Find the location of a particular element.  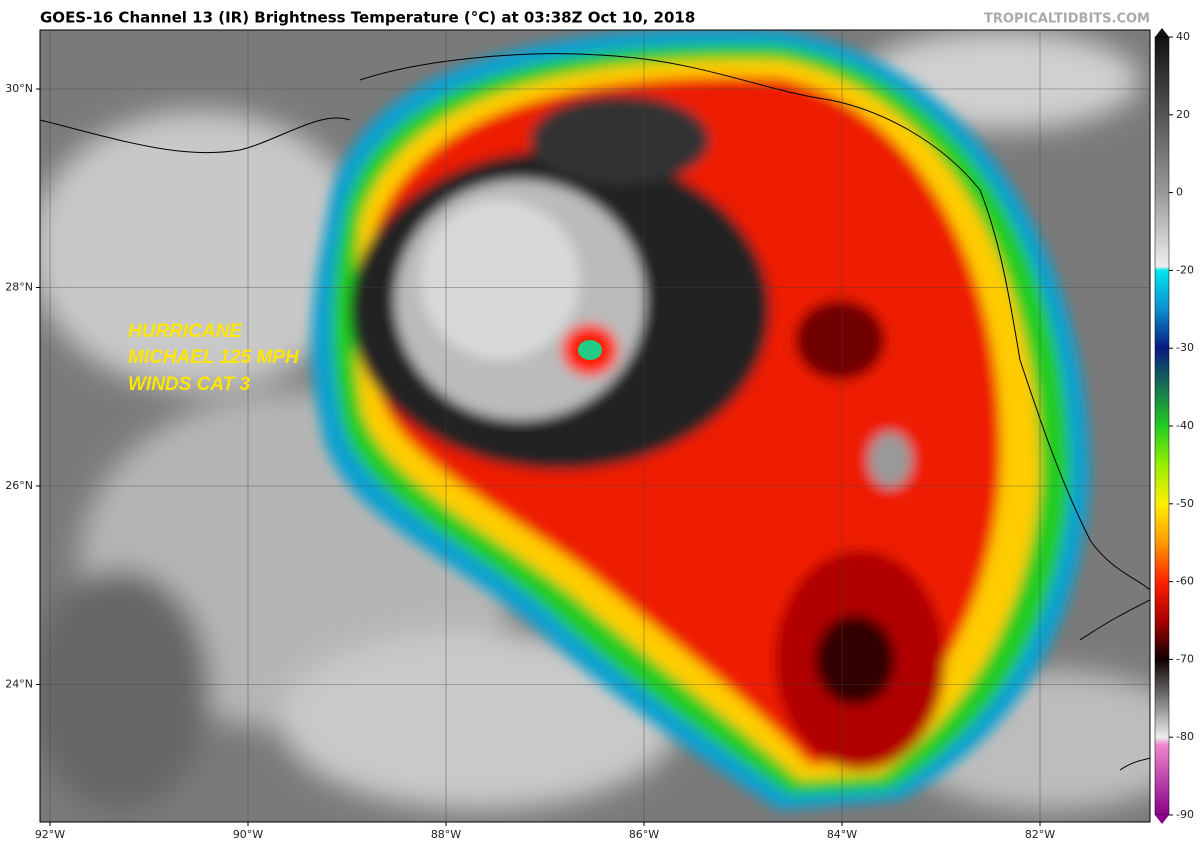

colorbar-label: -50 is located at coordinates (1185, 503).